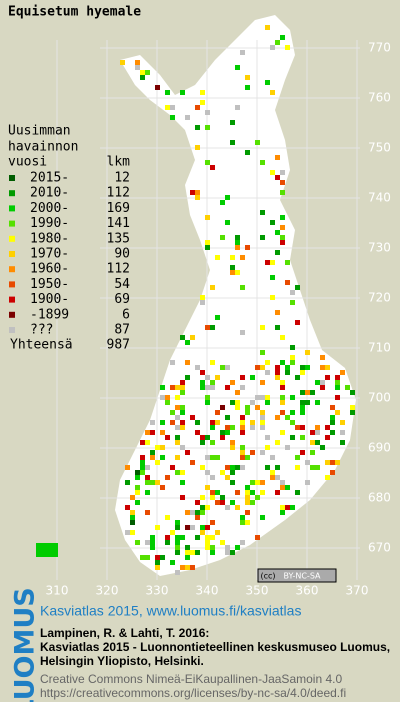  Describe the element at coordinates (57, 591) in the screenshot. I see `x-grid-label: 310` at that location.